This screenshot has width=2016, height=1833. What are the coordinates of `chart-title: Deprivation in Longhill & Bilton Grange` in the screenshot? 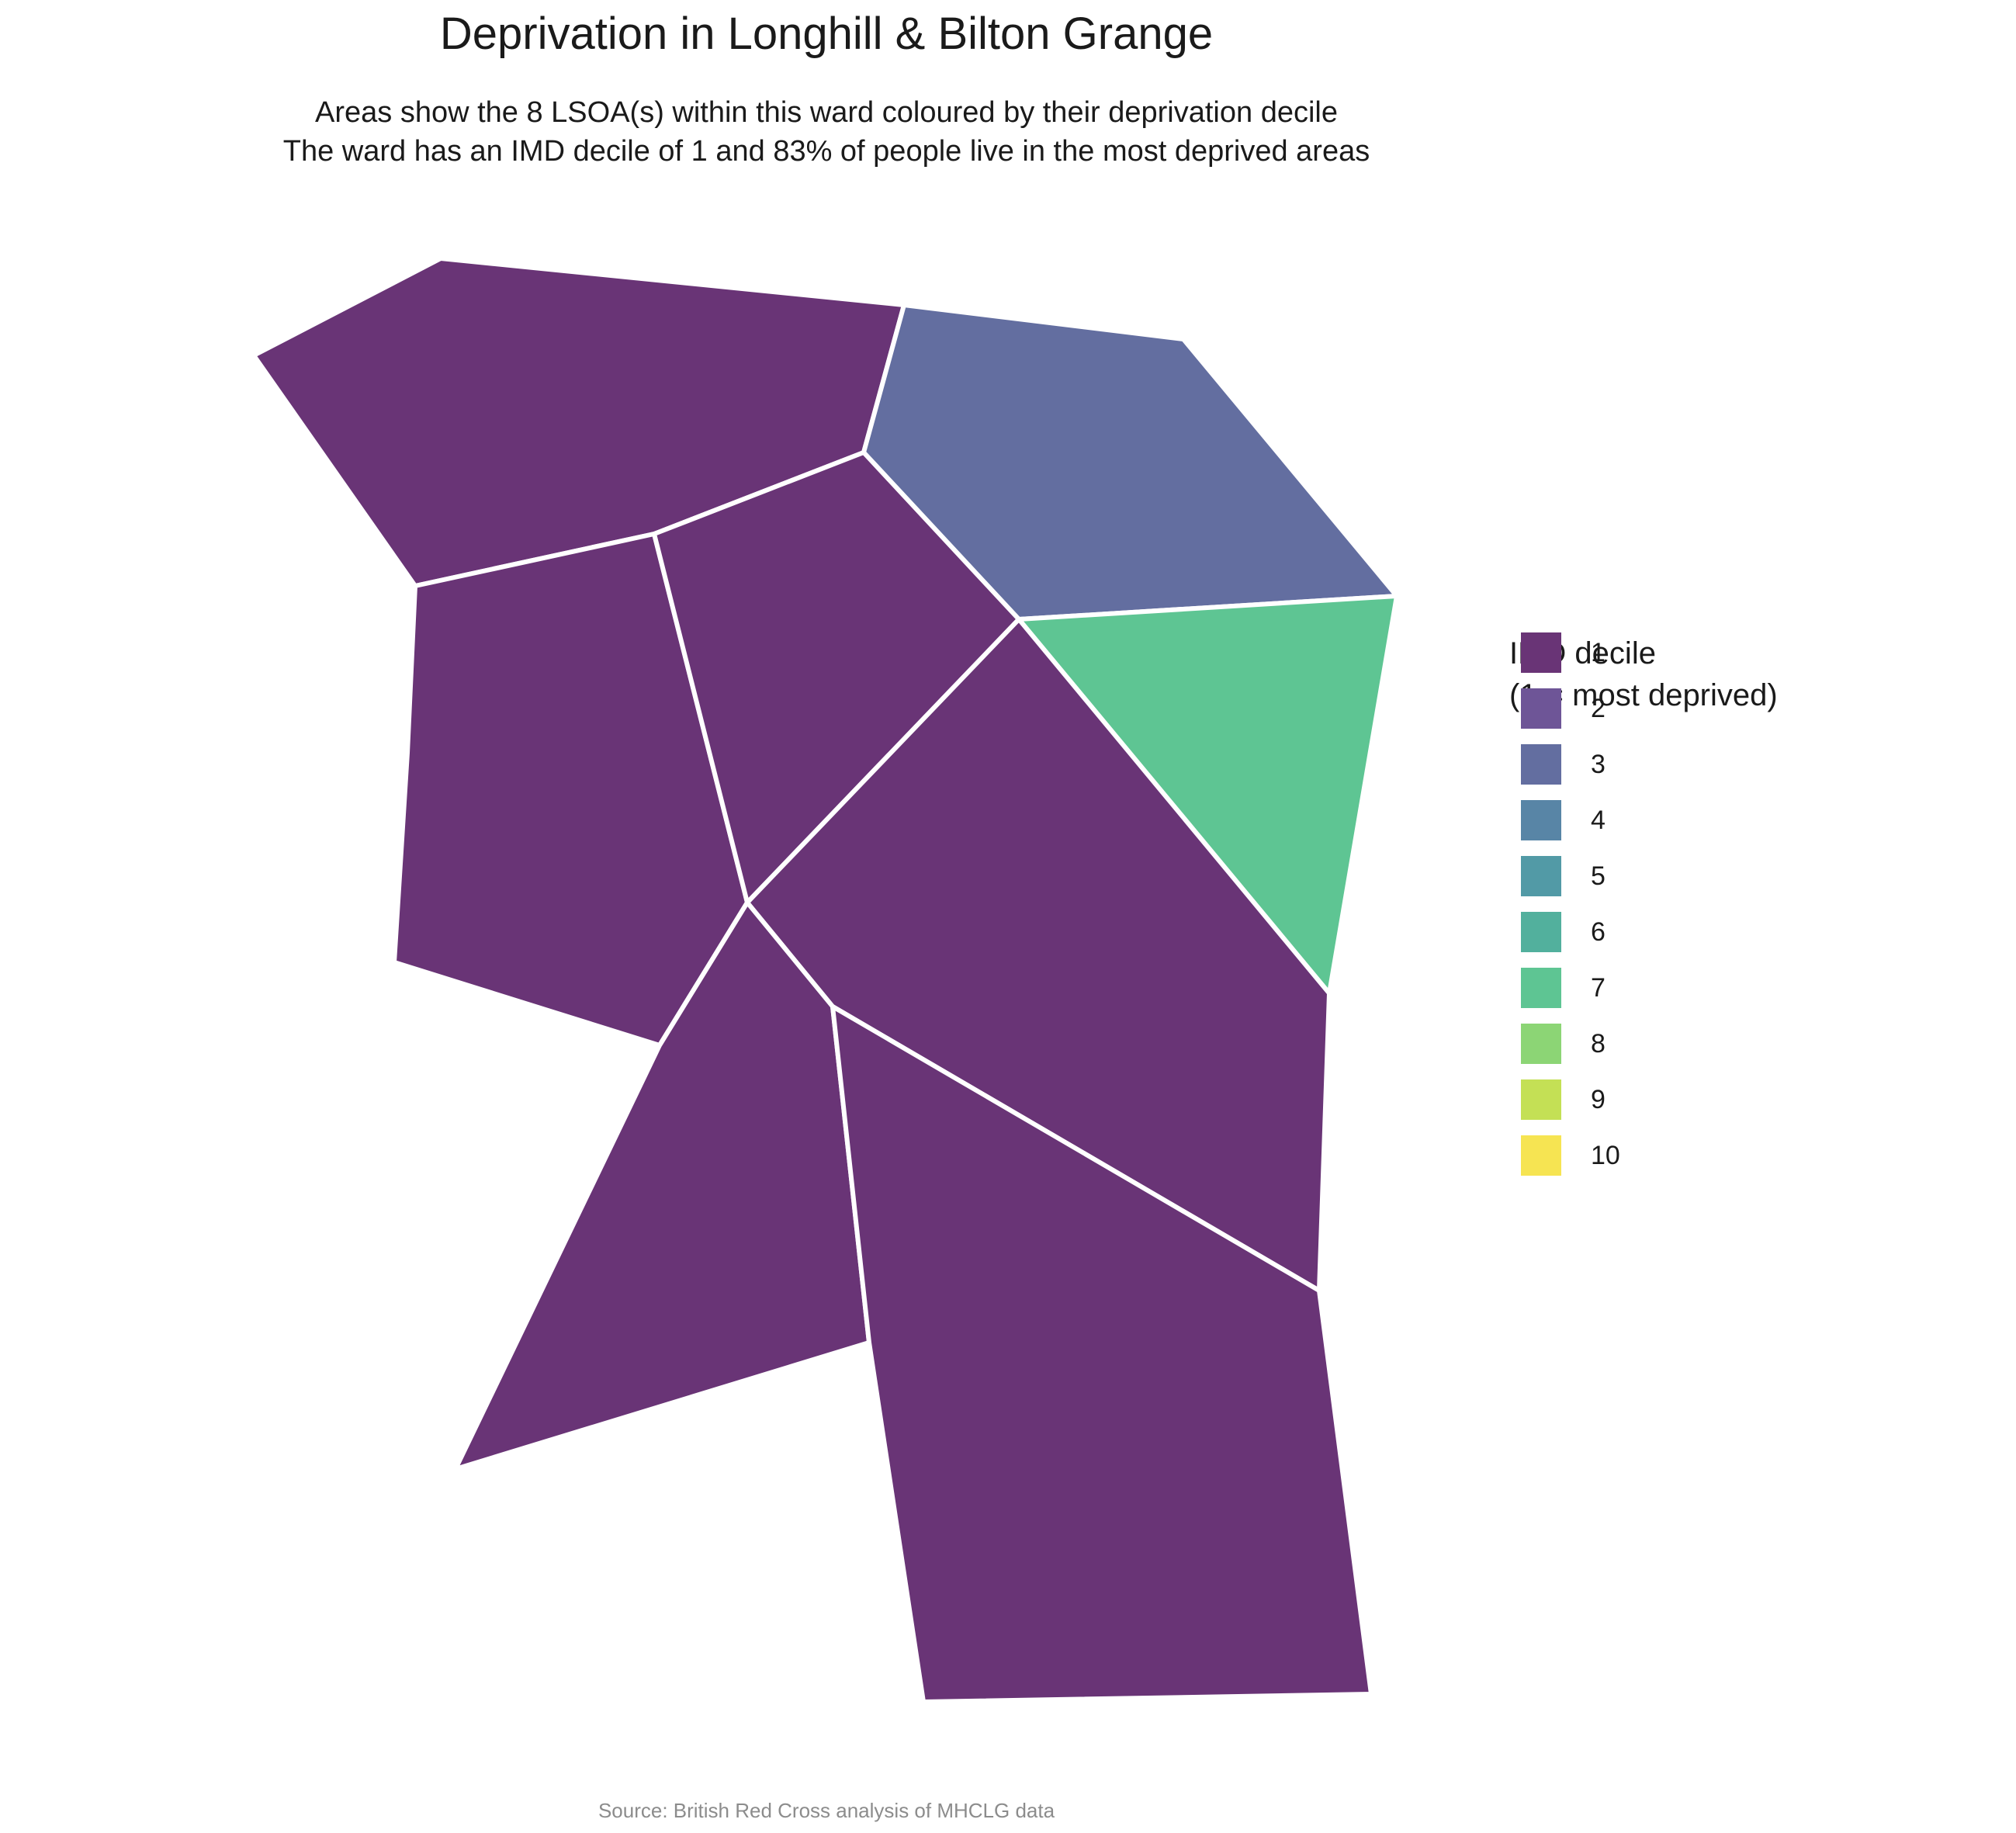 It's located at (827, 34).